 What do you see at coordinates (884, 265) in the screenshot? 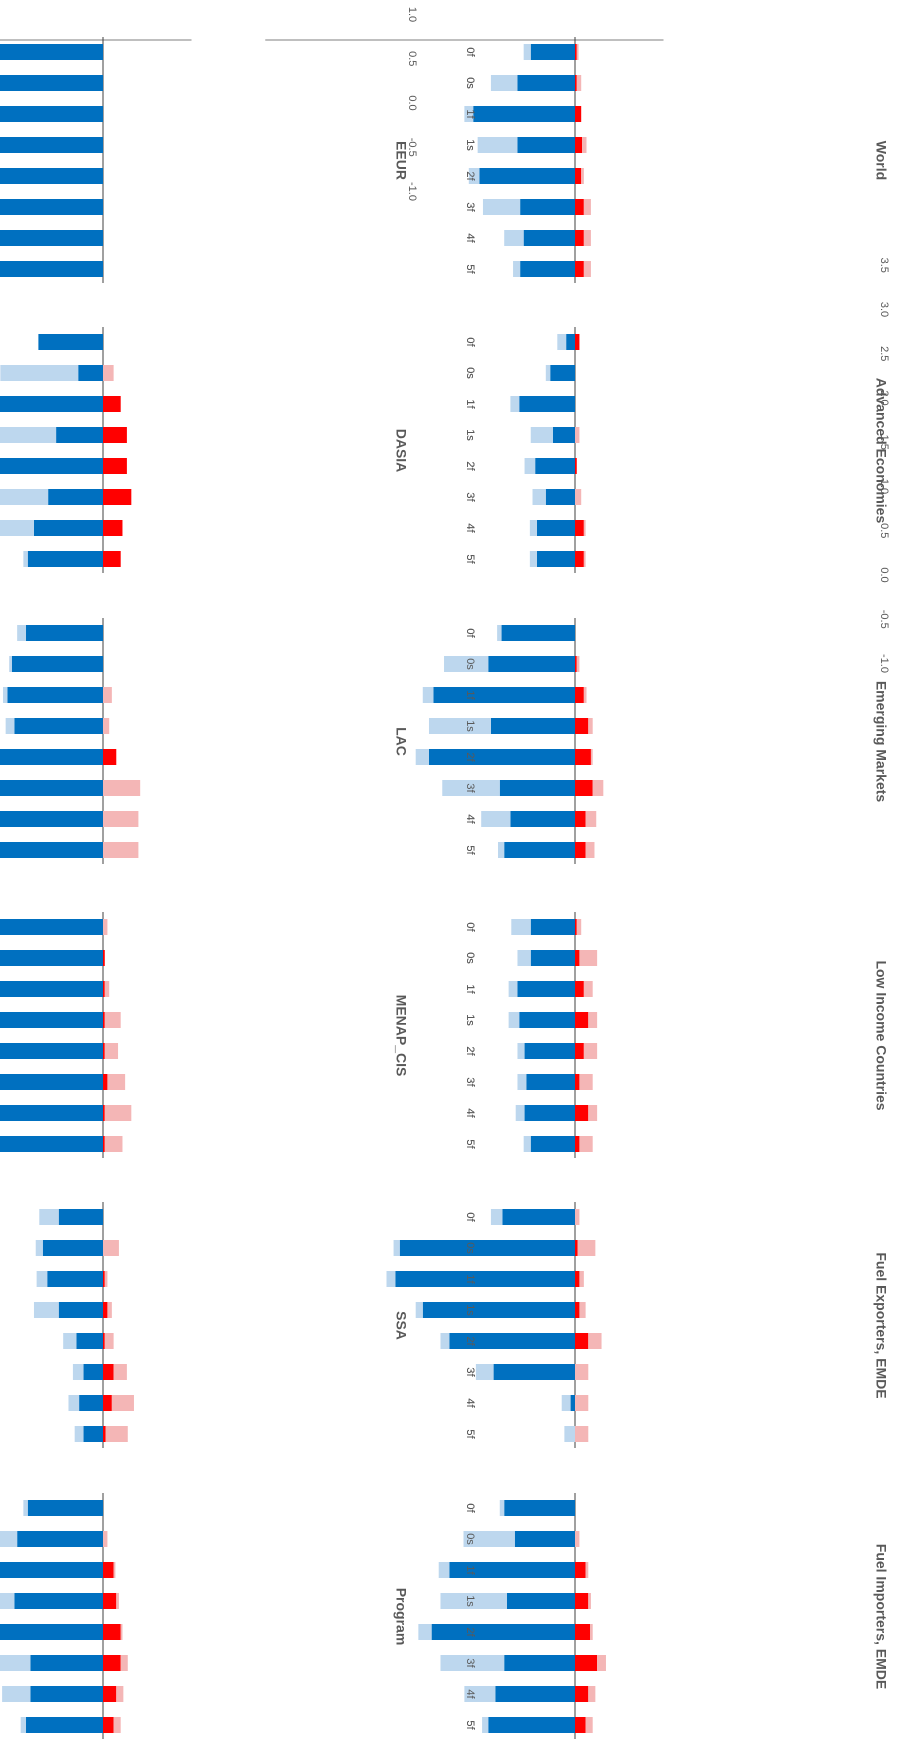
I see `tick-label: 3.5` at bounding box center [884, 265].